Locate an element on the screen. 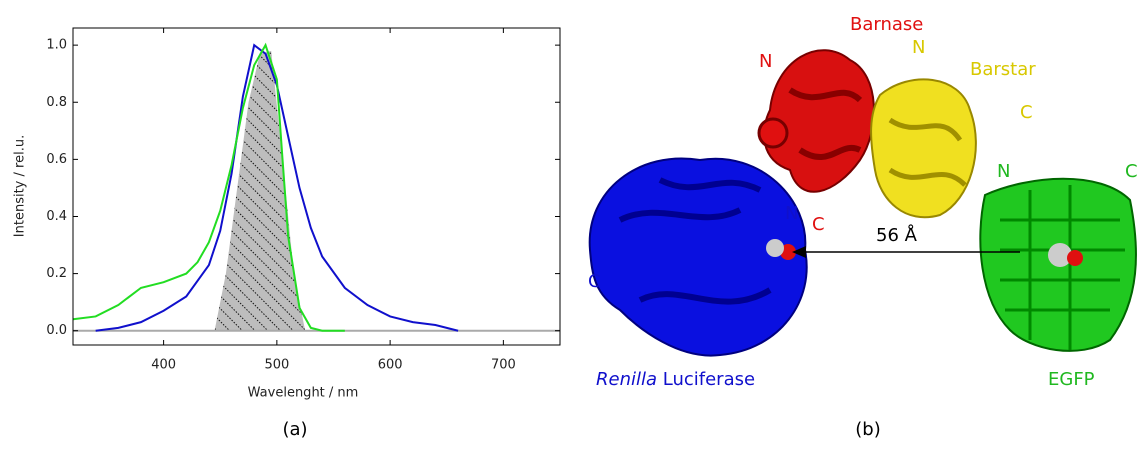 The height and width of the screenshot is (451, 1145). label-luciferase-rest: Luciferase is located at coordinates (706, 379).